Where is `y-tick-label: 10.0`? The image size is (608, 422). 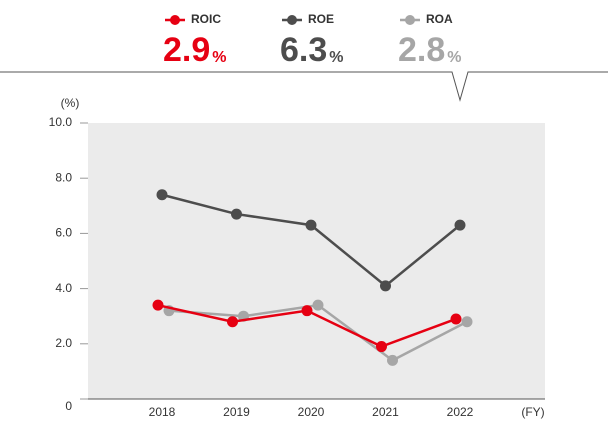
y-tick-label: 10.0 is located at coordinates (61, 122).